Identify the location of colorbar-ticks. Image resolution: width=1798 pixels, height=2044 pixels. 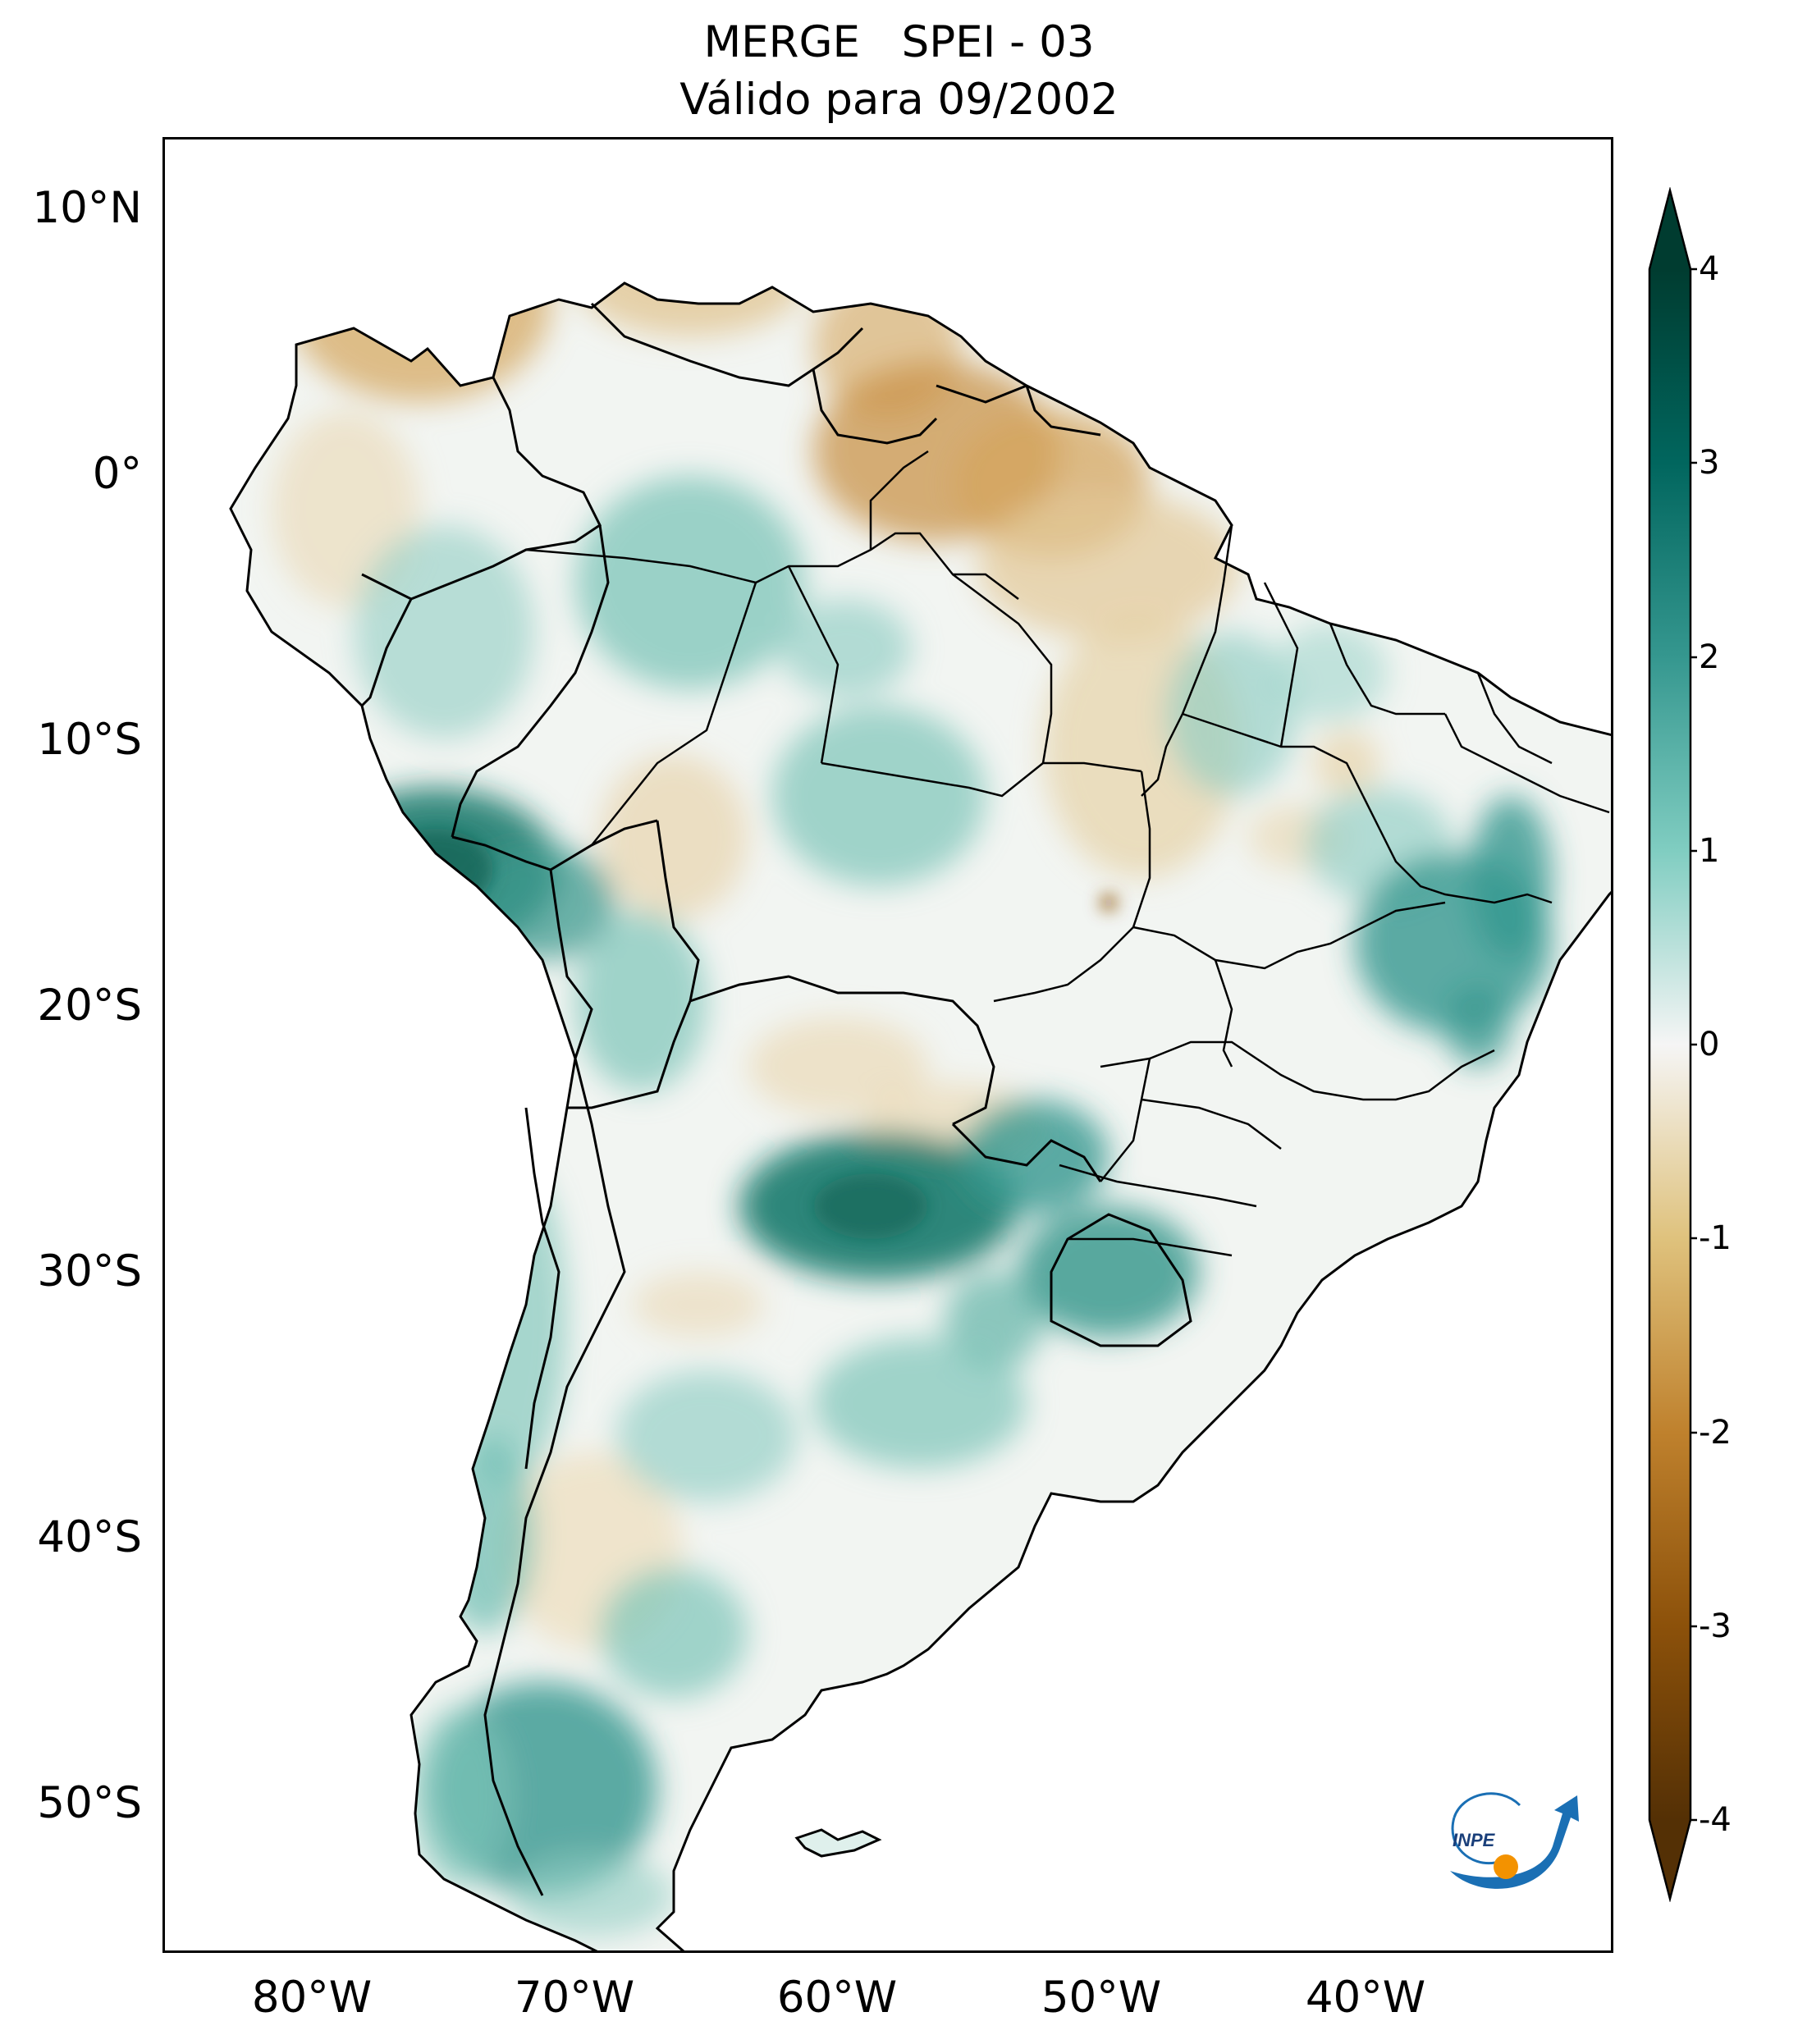
(1693, 1045).